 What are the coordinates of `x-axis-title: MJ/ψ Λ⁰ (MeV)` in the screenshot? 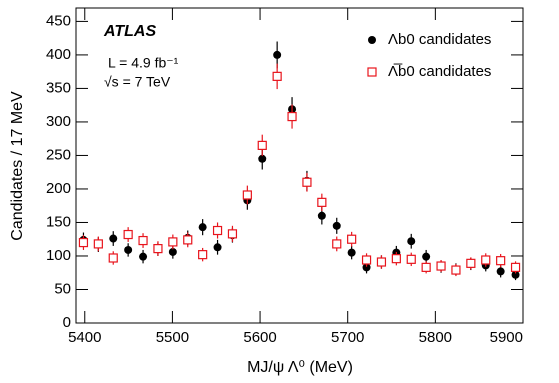 It's located at (300, 367).